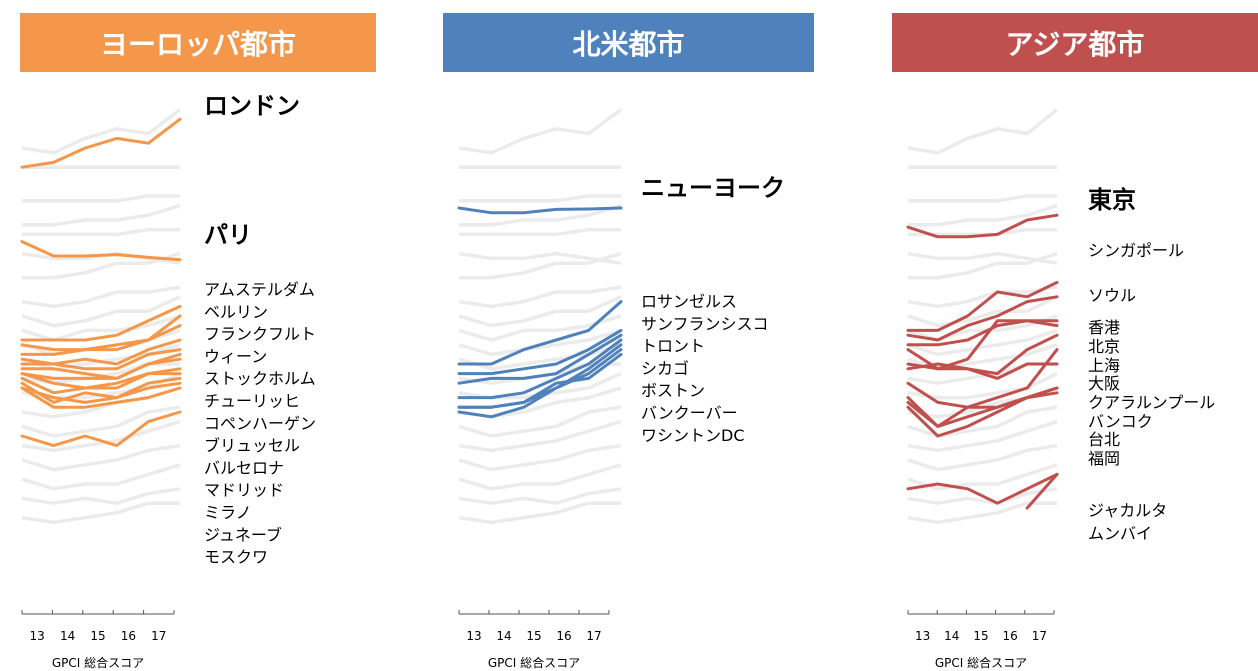 The height and width of the screenshot is (671, 1258). What do you see at coordinates (236, 311) in the screenshot?
I see `city-label: ベルリン` at bounding box center [236, 311].